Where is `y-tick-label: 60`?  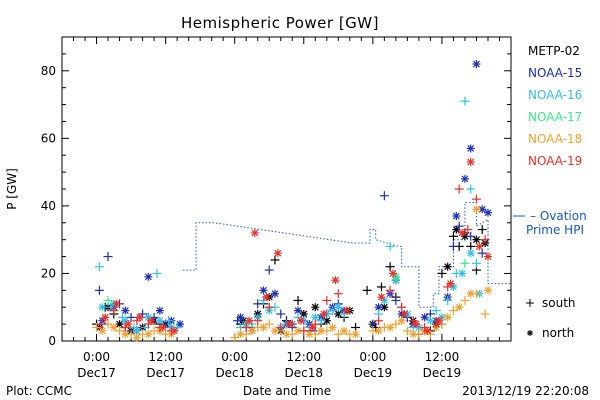
y-tick-label: 60 is located at coordinates (48, 138).